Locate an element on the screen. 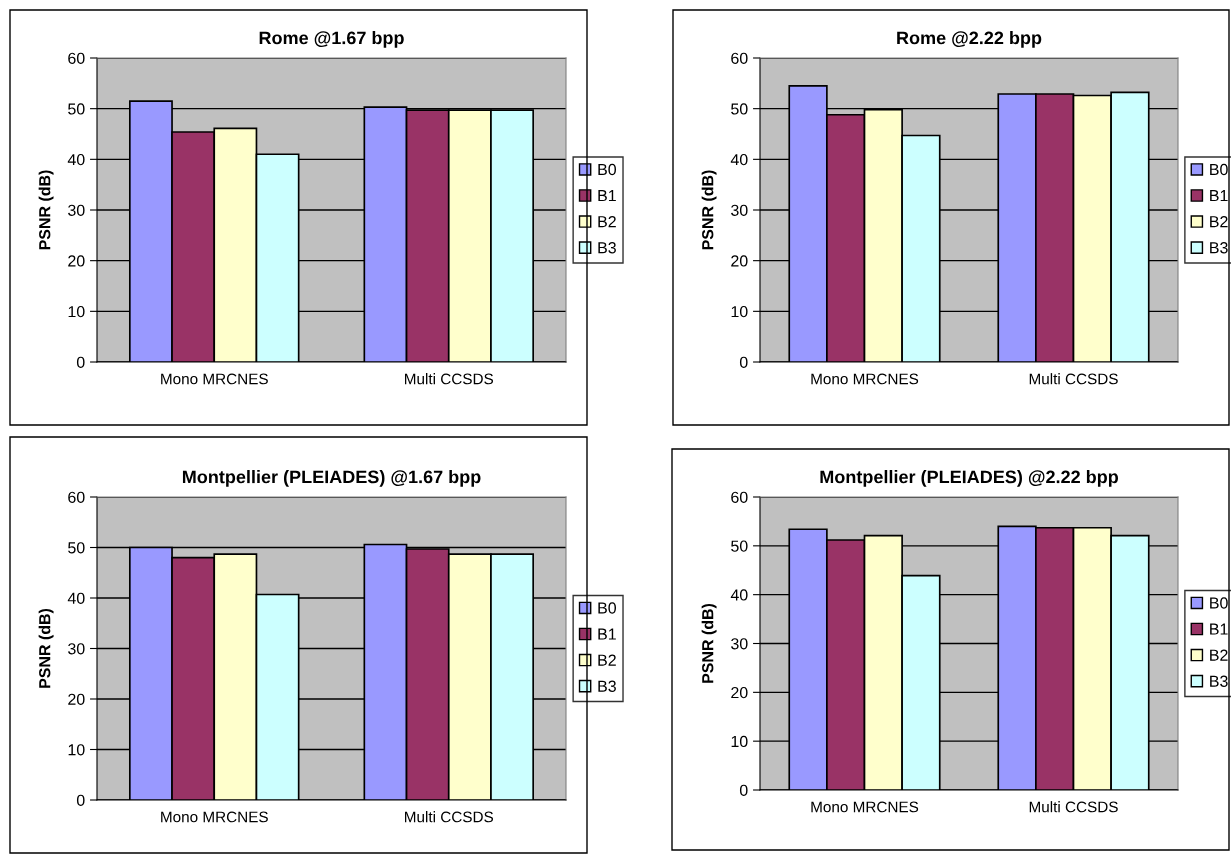 The width and height of the screenshot is (1231, 855). chart-title: Montpellier (PLEIADES) @2.22 bpp is located at coordinates (969, 478).